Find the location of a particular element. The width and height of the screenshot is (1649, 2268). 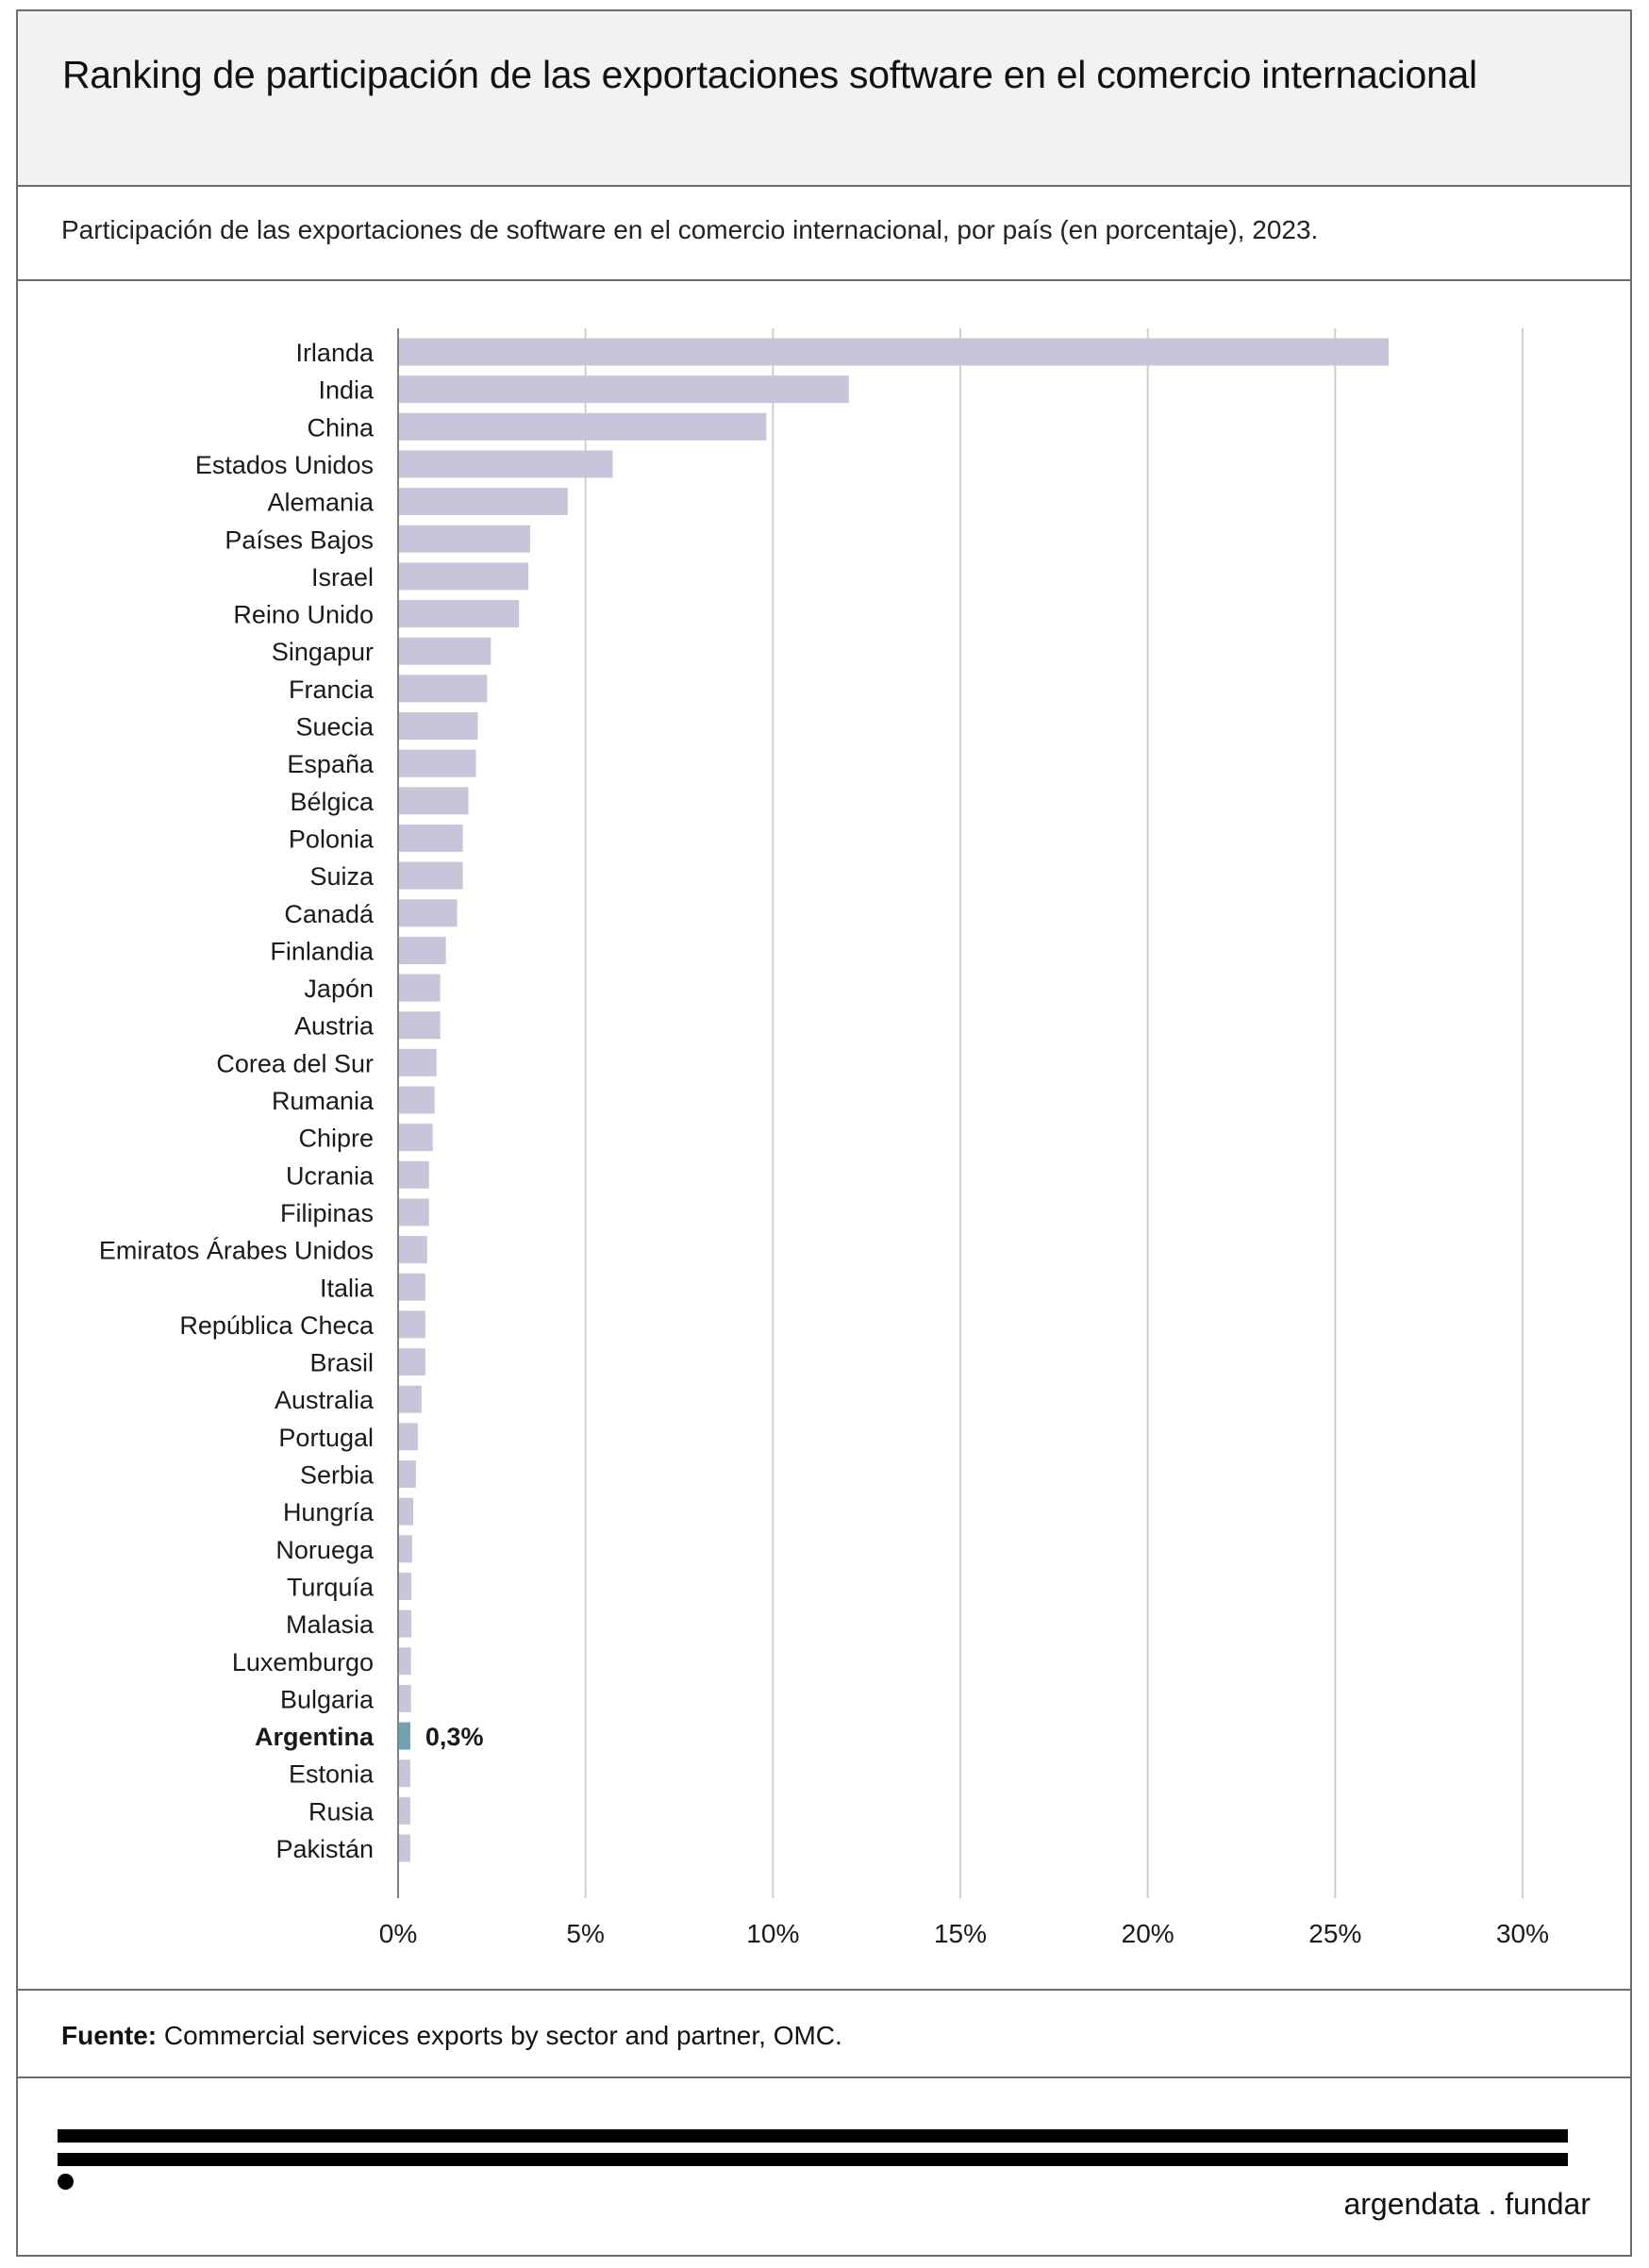

category-label: Hungría is located at coordinates (329, 1512).